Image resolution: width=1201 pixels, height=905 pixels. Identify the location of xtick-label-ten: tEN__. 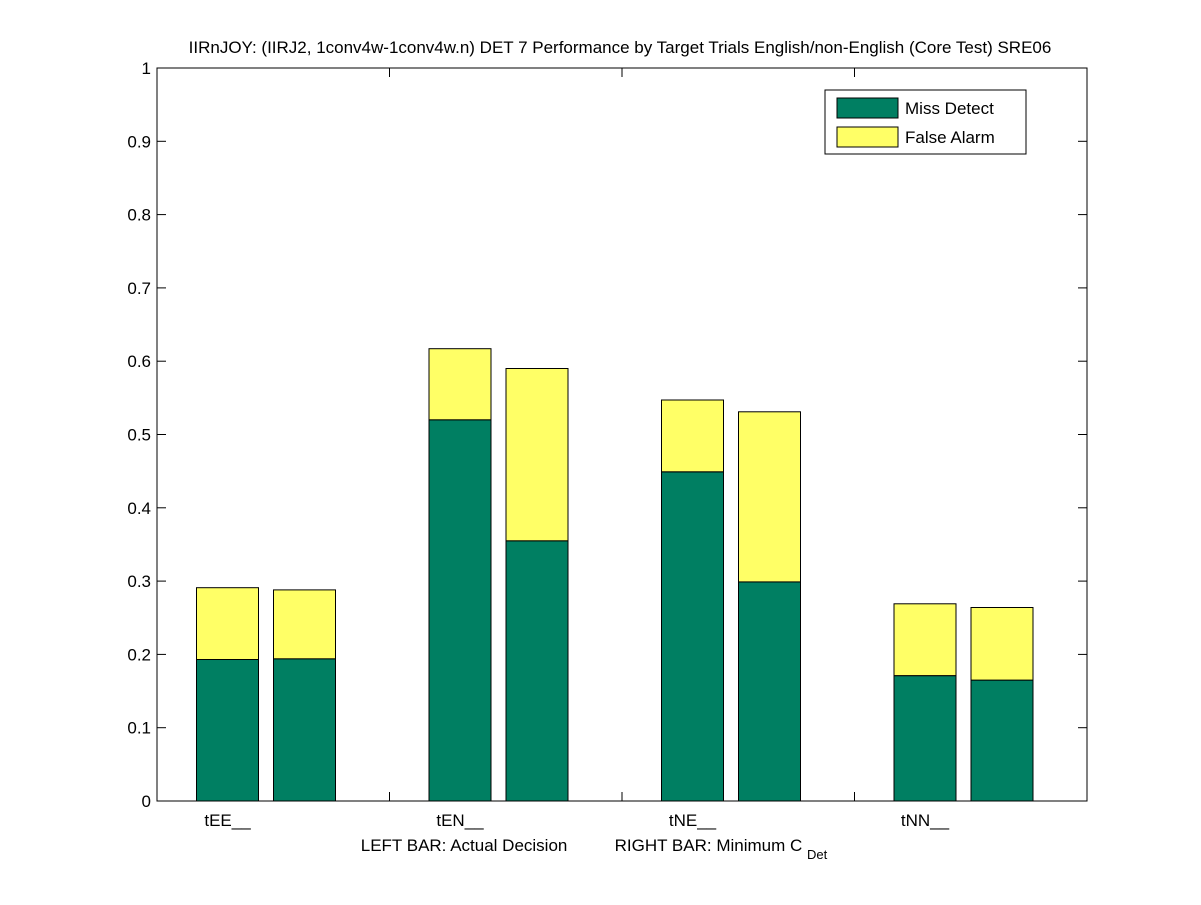
(460, 820).